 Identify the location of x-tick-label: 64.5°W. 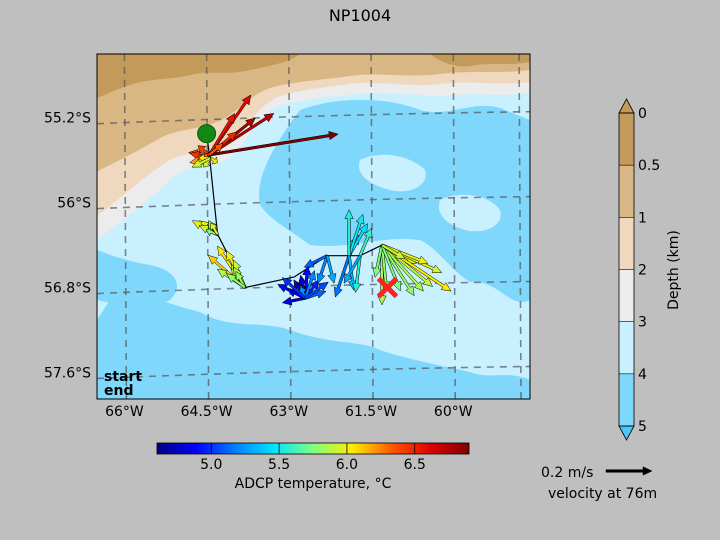
(207, 412).